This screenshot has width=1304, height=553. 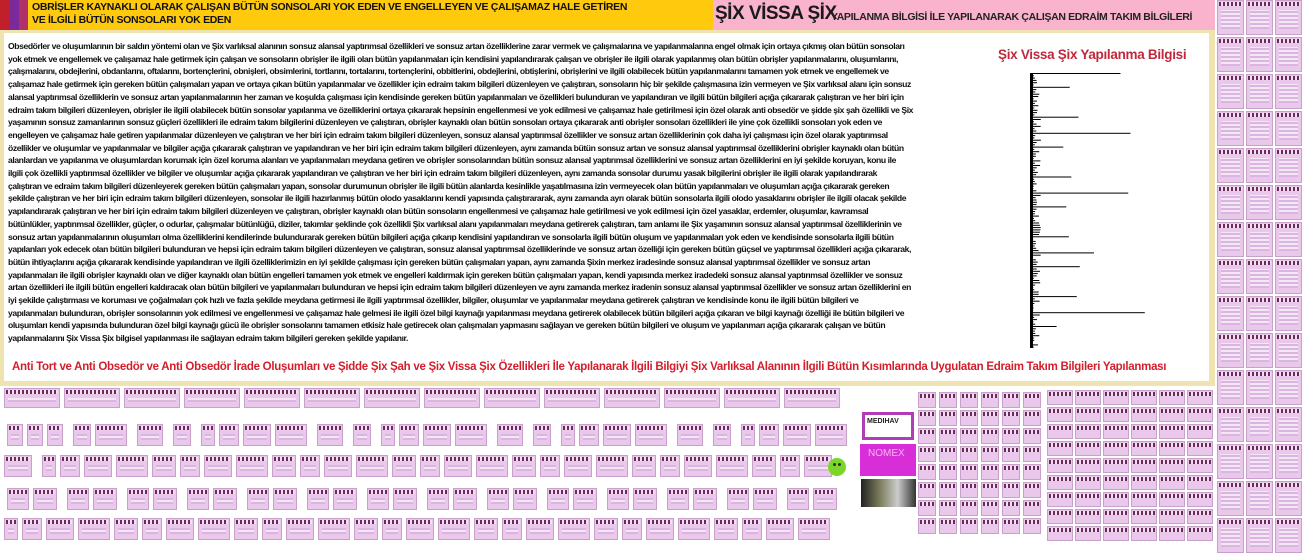 What do you see at coordinates (888, 493) in the screenshot?
I see `ad-banner-photo` at bounding box center [888, 493].